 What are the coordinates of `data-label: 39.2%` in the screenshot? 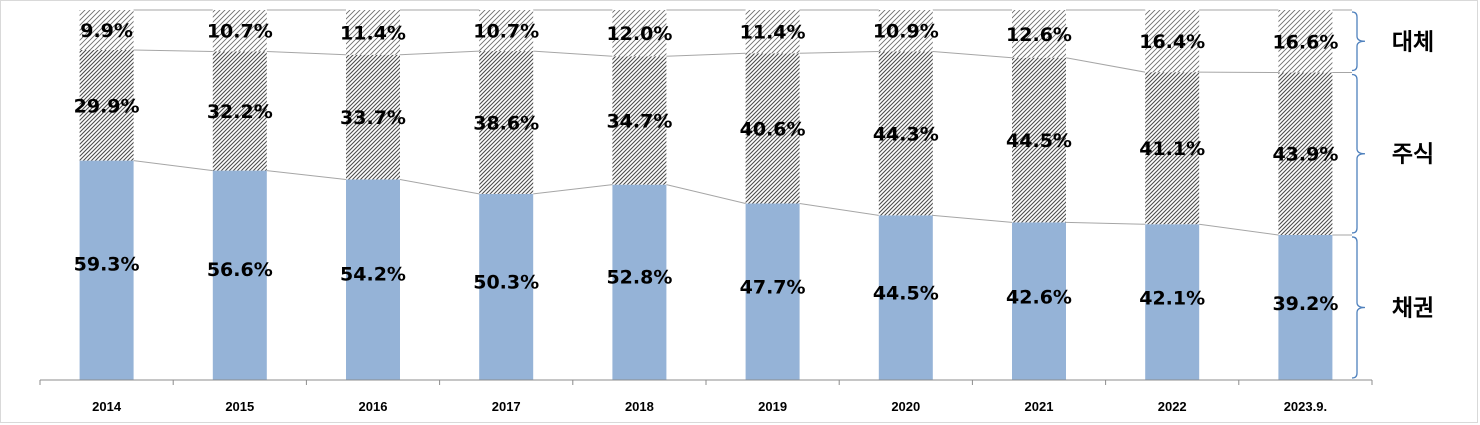 It's located at (1305, 304).